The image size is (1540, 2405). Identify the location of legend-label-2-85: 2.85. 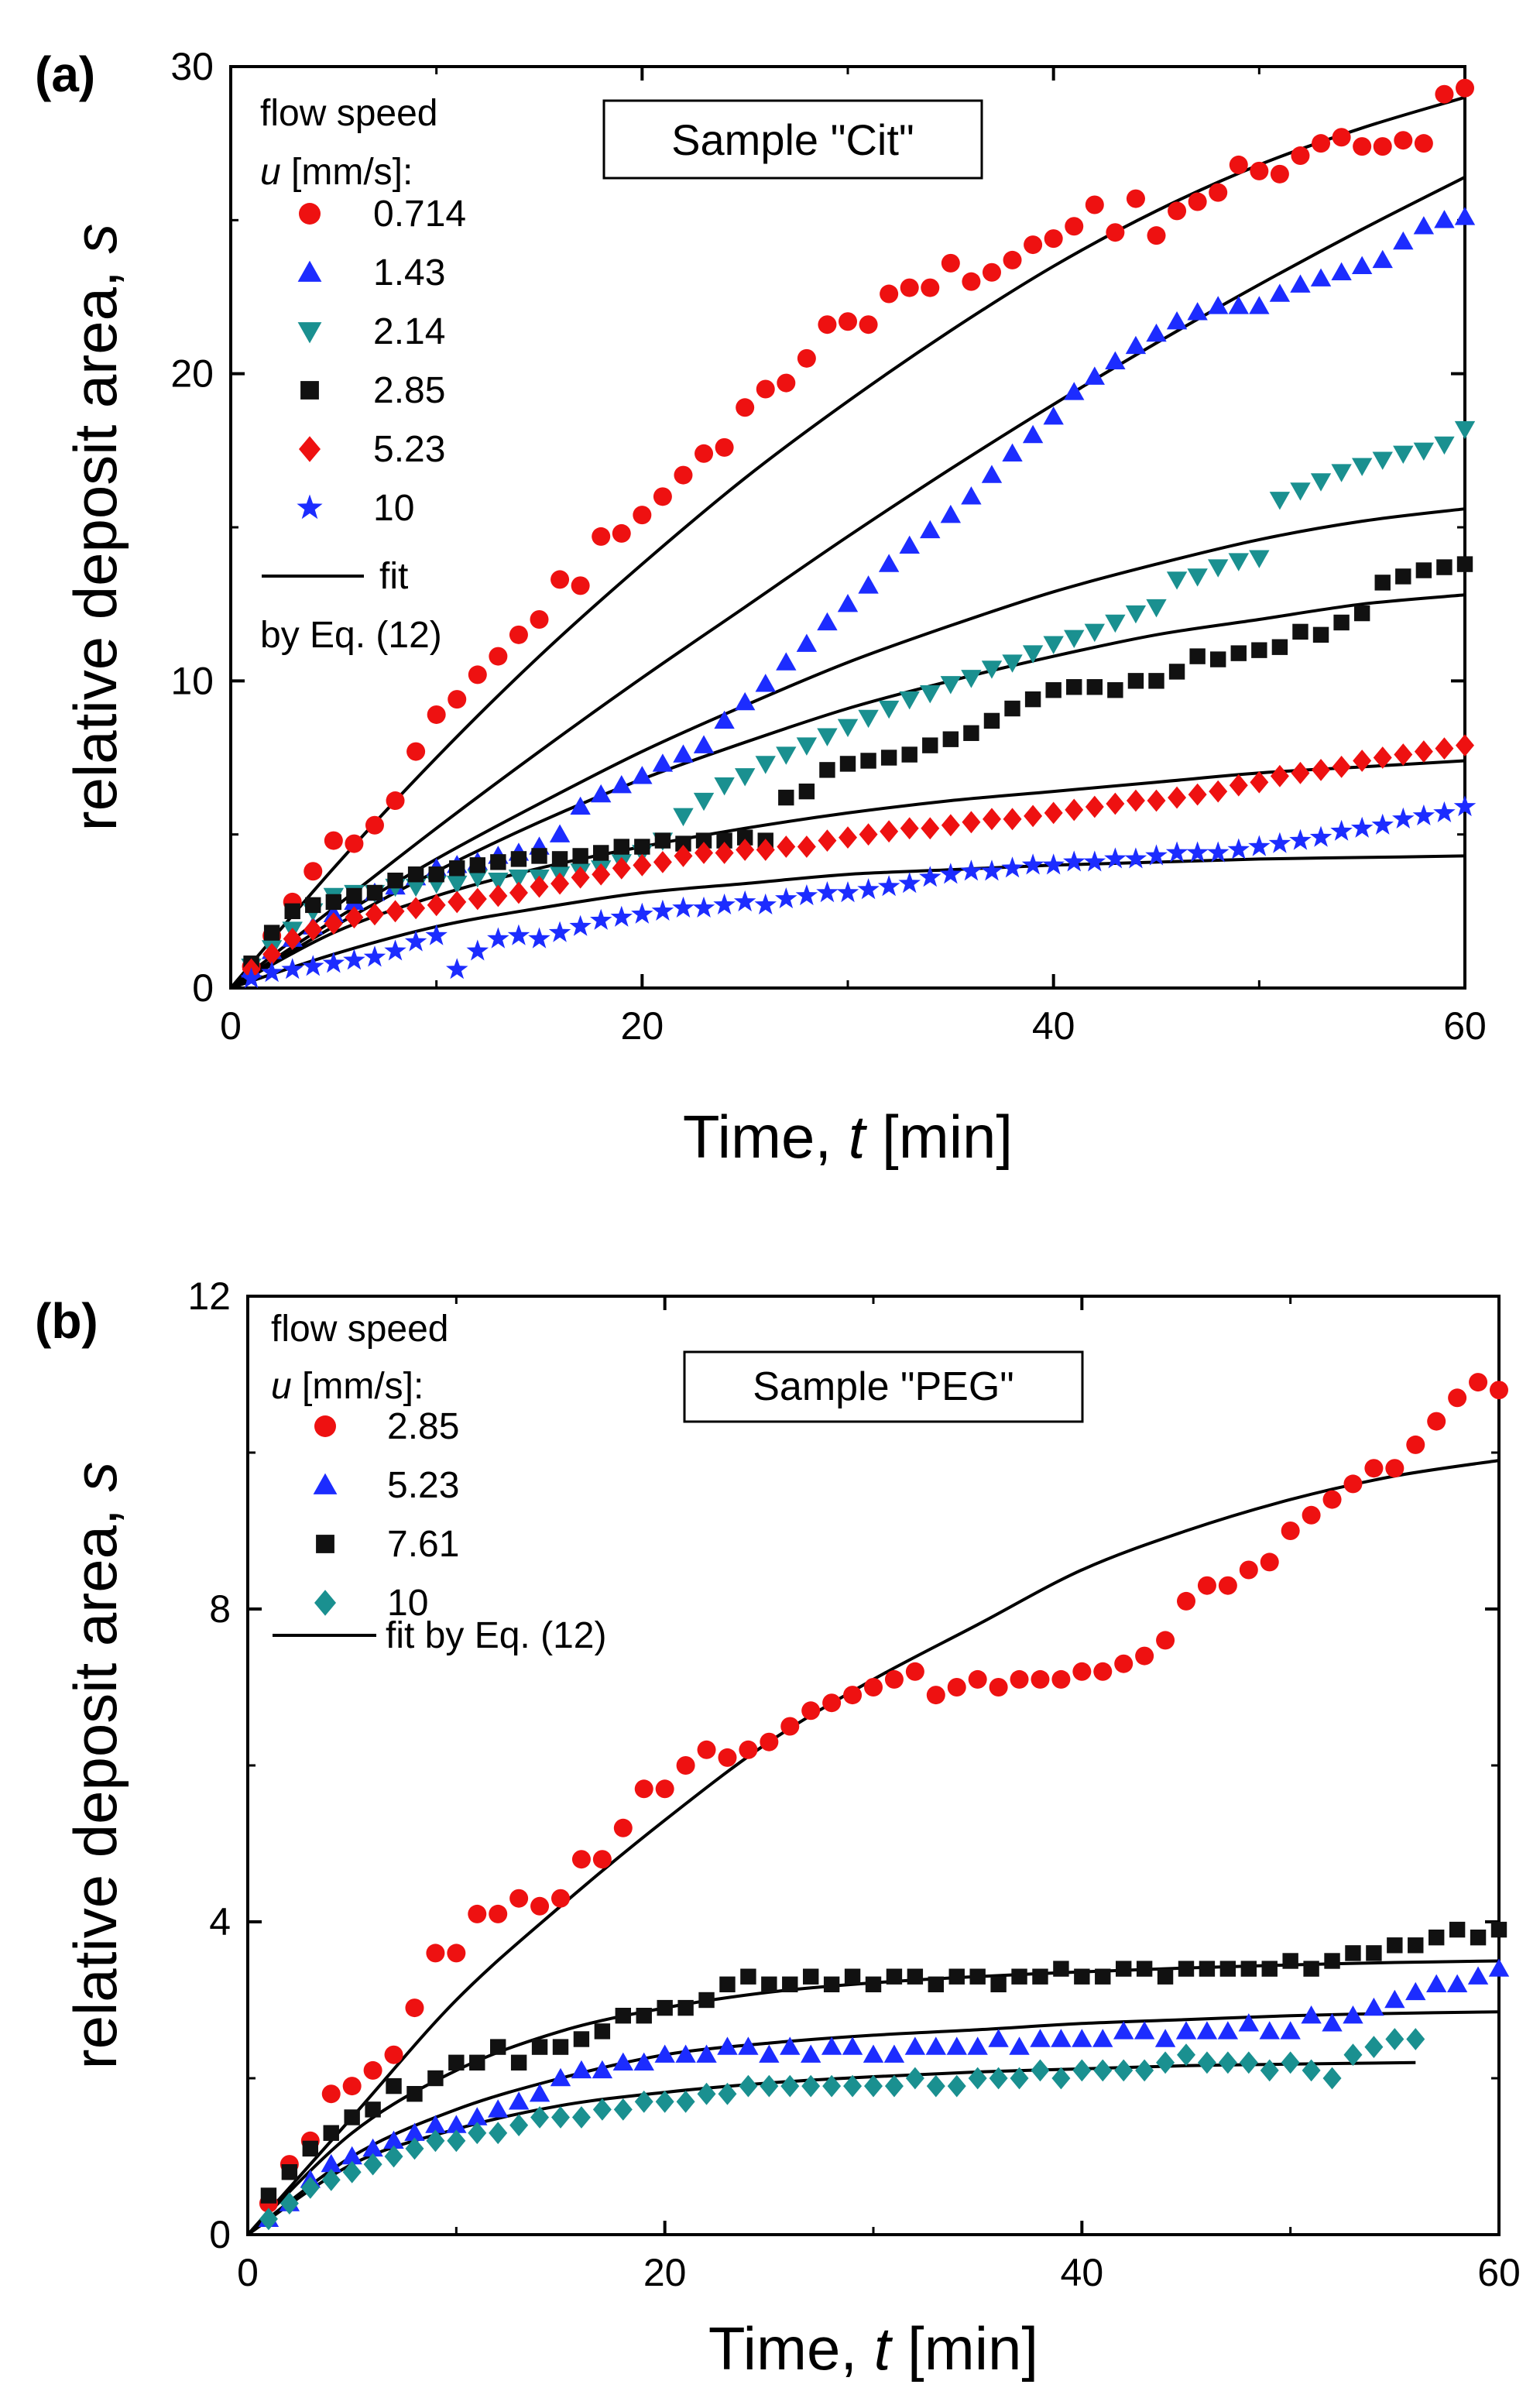
(409, 390).